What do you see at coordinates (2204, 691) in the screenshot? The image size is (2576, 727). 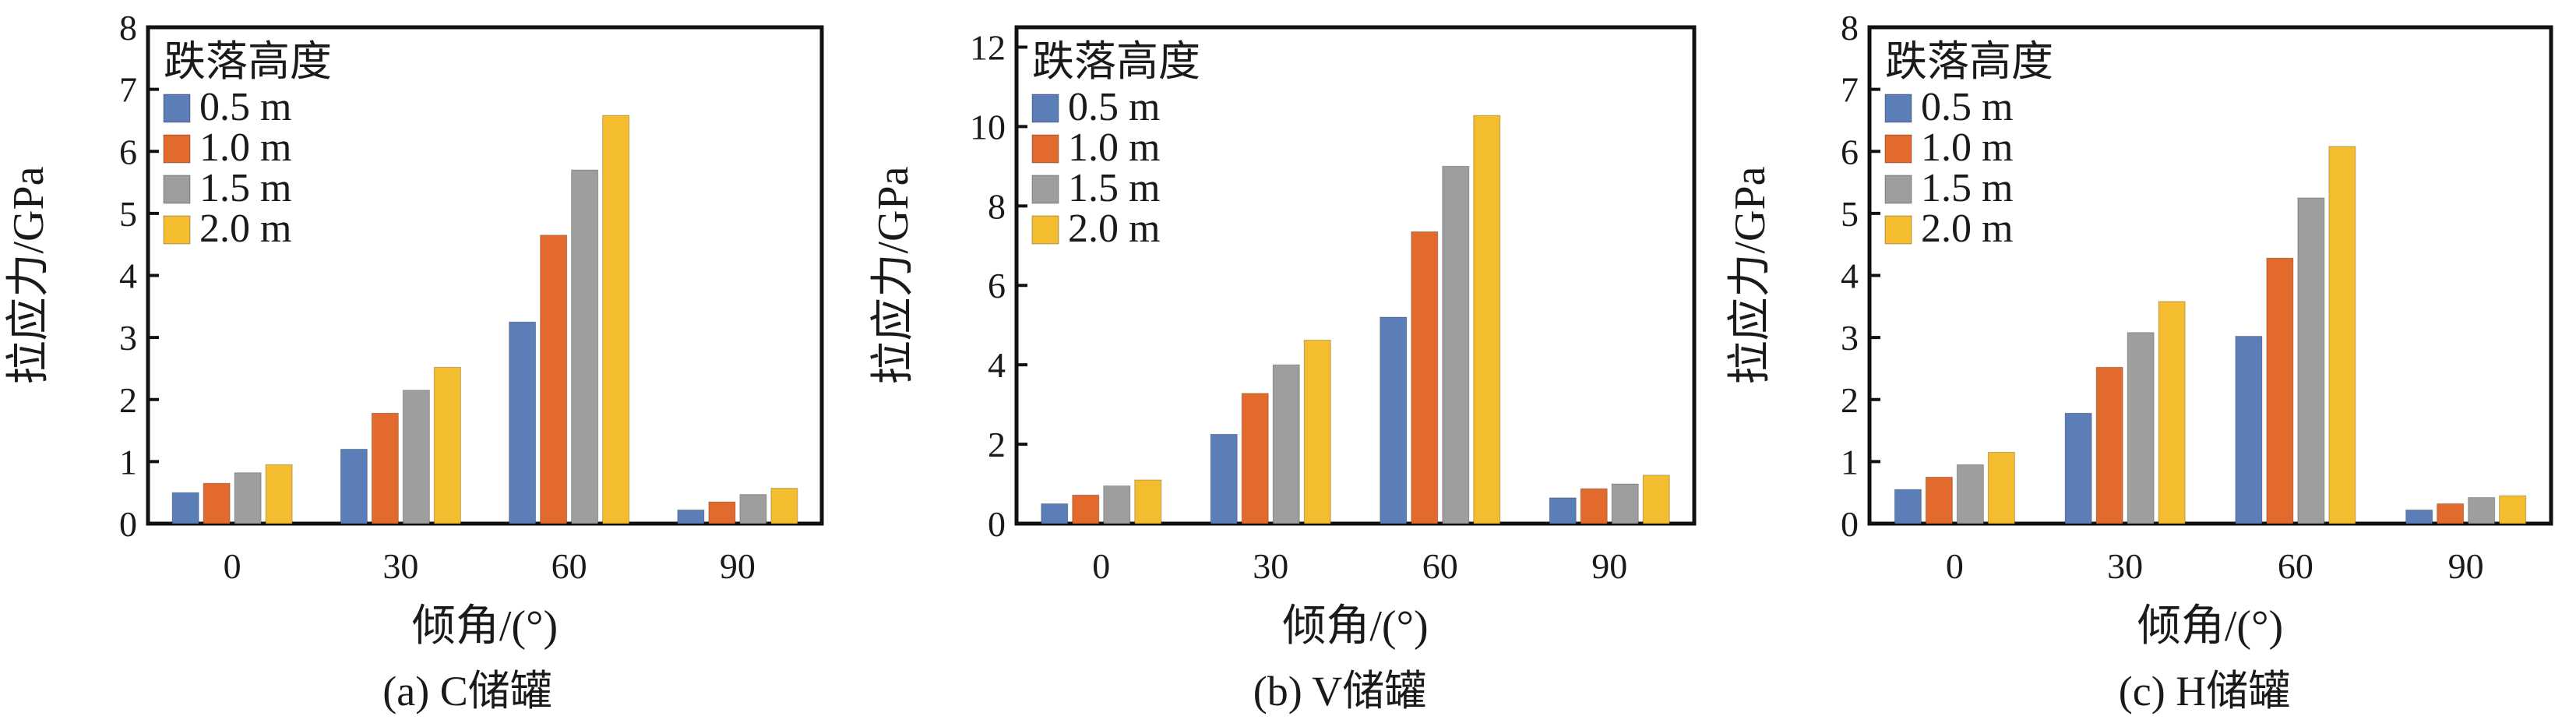 I see `panel-caption: (c) H储罐` at bounding box center [2204, 691].